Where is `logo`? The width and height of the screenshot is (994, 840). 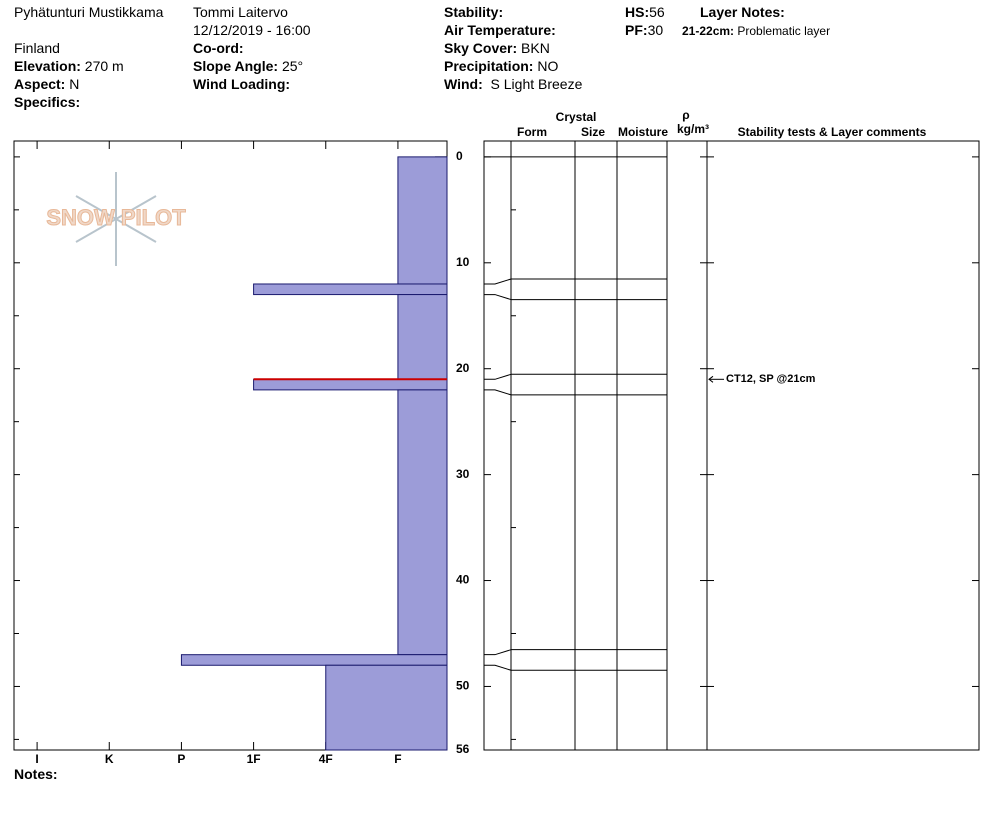
logo is located at coordinates (116, 219).